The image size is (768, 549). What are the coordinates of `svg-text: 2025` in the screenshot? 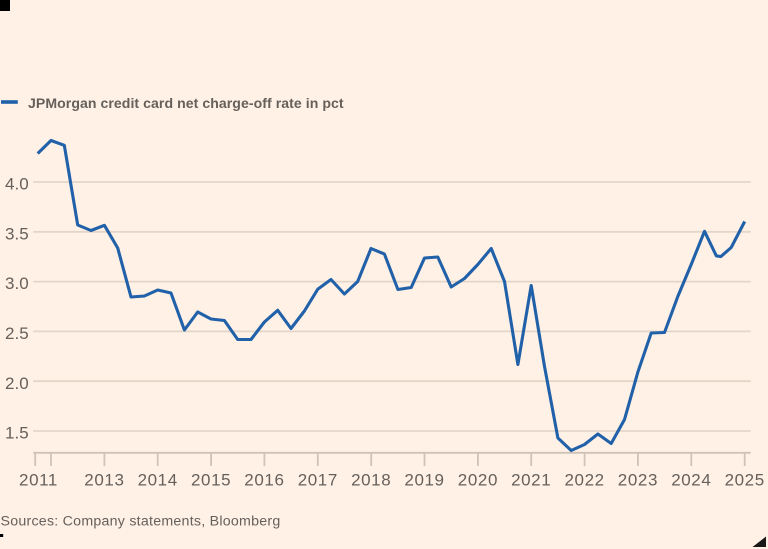 It's located at (745, 480).